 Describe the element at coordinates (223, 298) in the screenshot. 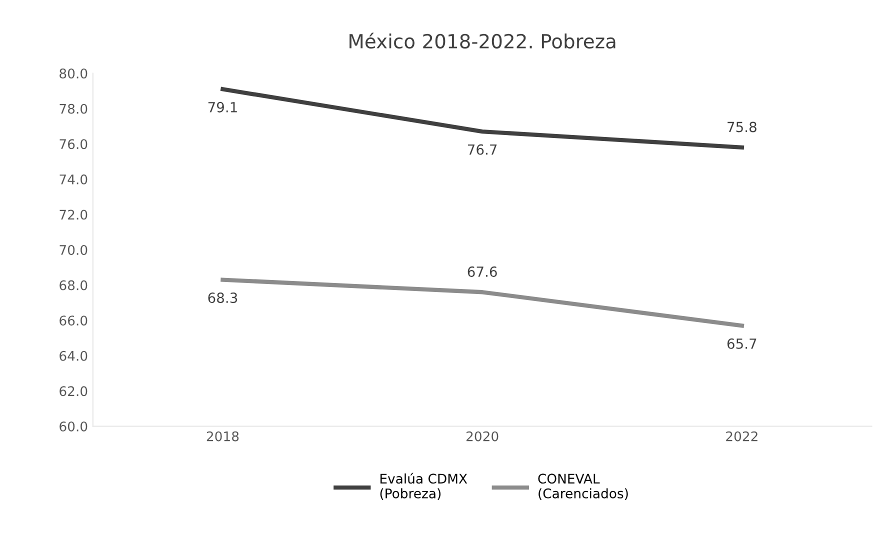

I see `data-label: 68.3` at that location.